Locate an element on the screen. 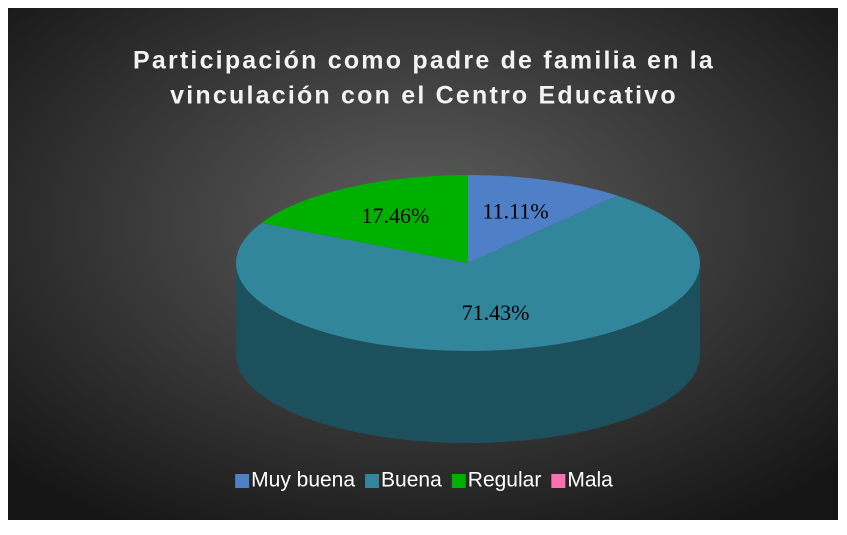 The width and height of the screenshot is (847, 535). legend-label: Mala is located at coordinates (590, 480).